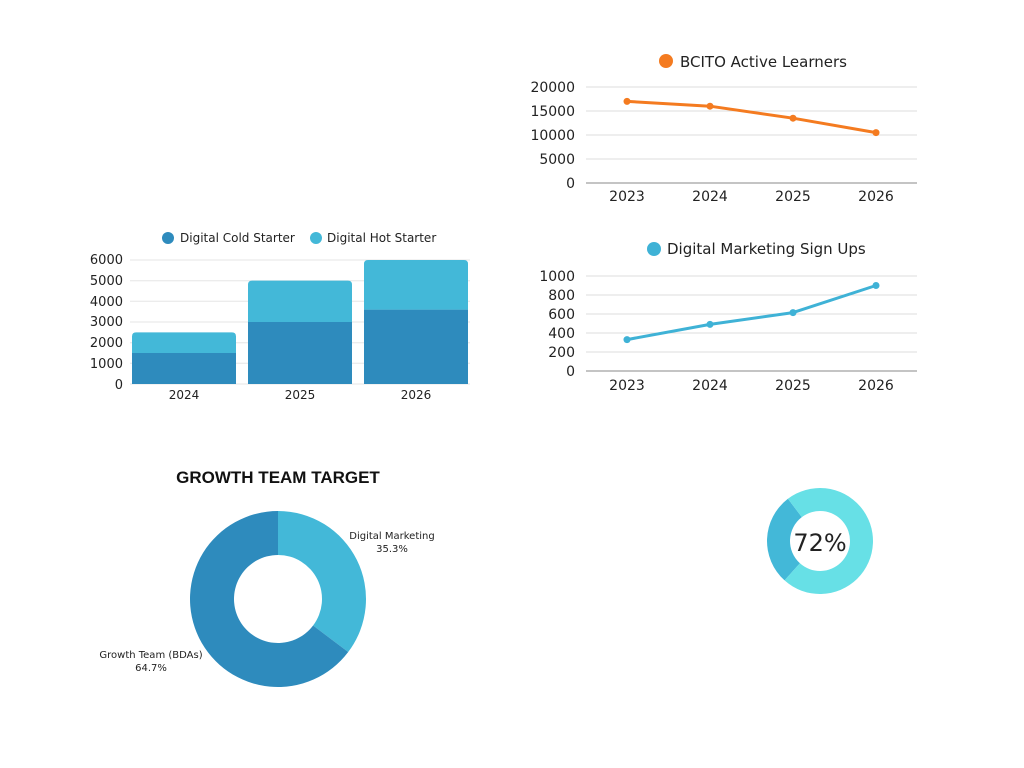 This screenshot has width=1024, height=768. I want to click on growth-team-slice-pct: 64.7%, so click(151, 668).